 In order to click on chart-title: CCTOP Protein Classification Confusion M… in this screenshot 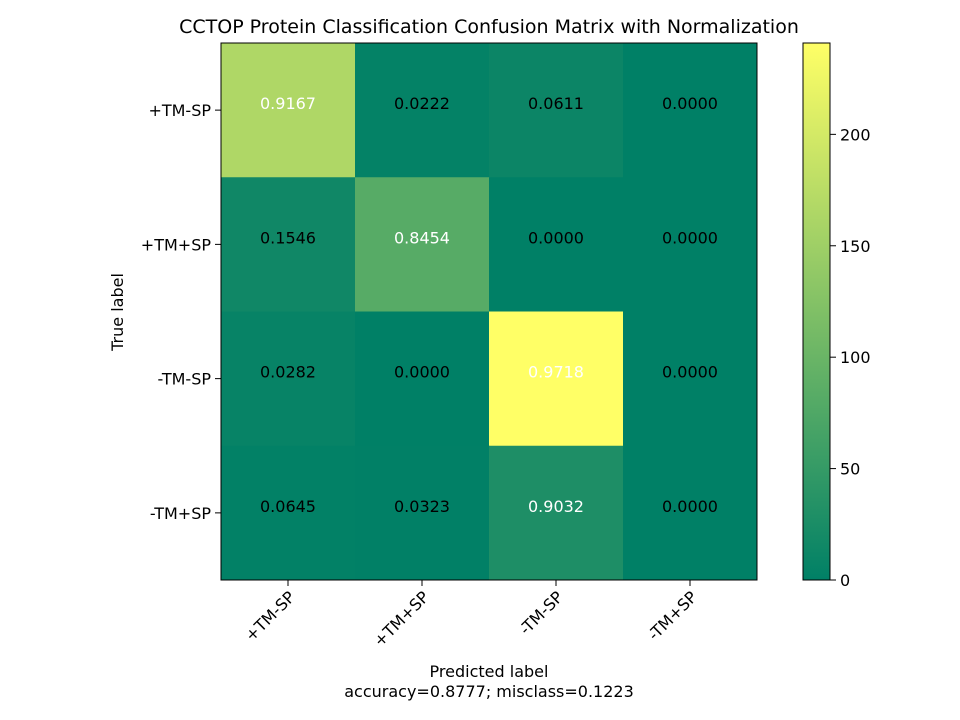, I will do `click(489, 27)`.